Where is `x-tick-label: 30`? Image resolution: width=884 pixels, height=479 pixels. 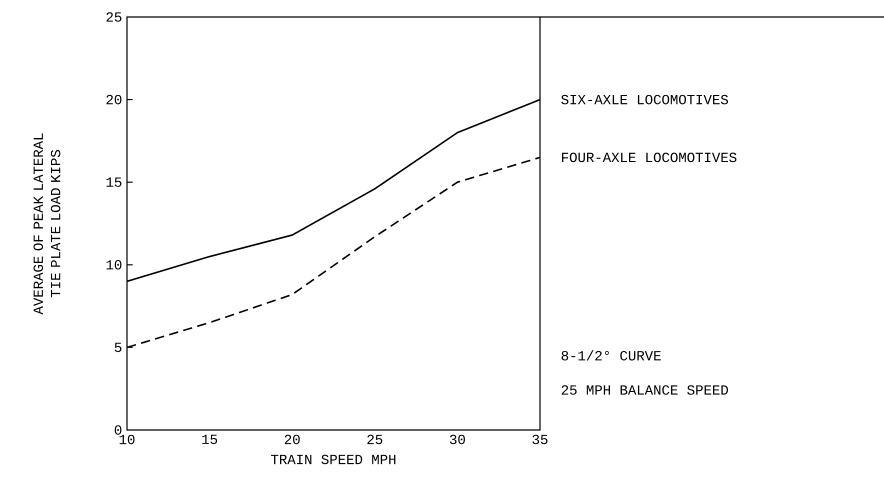 x-tick-label: 30 is located at coordinates (457, 439).